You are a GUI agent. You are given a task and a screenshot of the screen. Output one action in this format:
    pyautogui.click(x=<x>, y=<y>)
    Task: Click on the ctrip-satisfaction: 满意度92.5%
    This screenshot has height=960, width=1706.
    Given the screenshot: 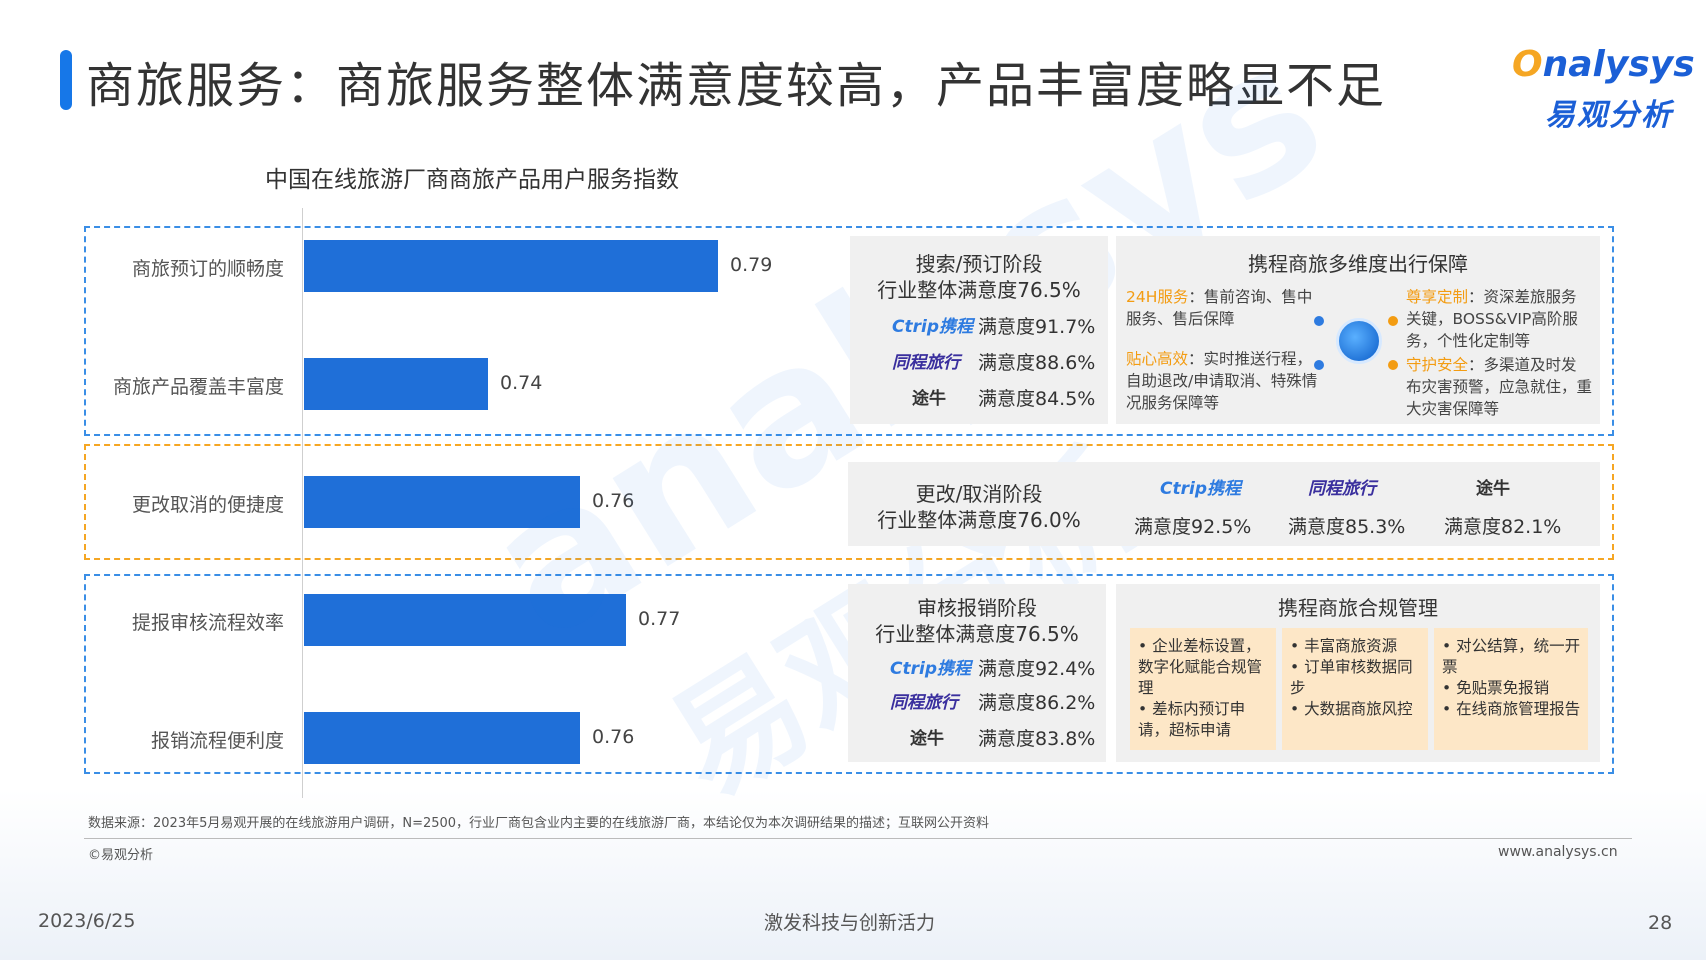 What is the action you would take?
    pyautogui.click(x=1193, y=527)
    